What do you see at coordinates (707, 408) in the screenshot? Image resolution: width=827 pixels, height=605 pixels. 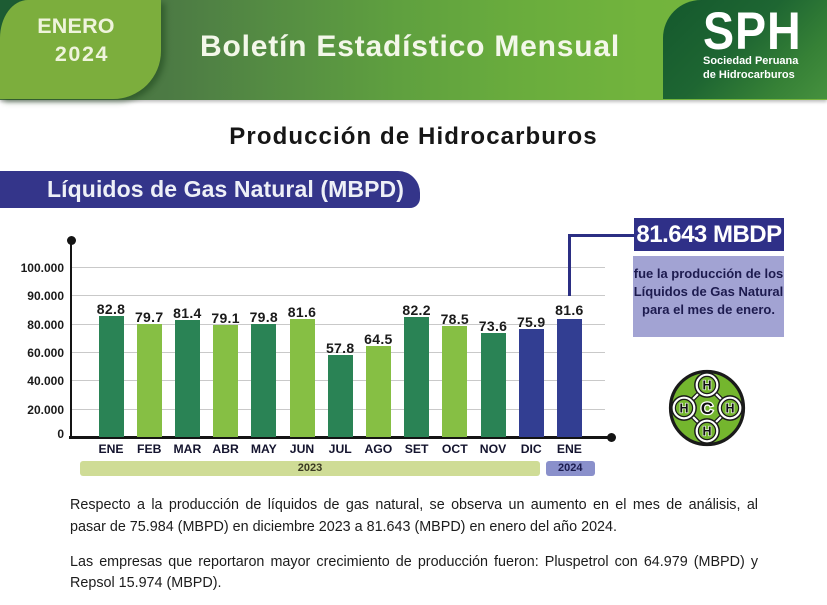 I see `svg-text: C` at bounding box center [707, 408].